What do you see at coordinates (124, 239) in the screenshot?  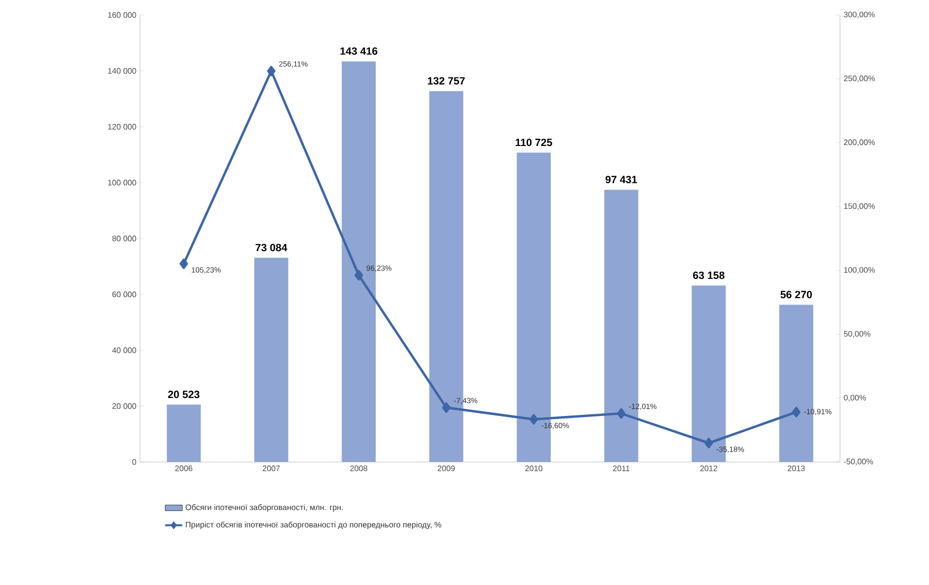 I see `y-tick-label: 80 000` at bounding box center [124, 239].